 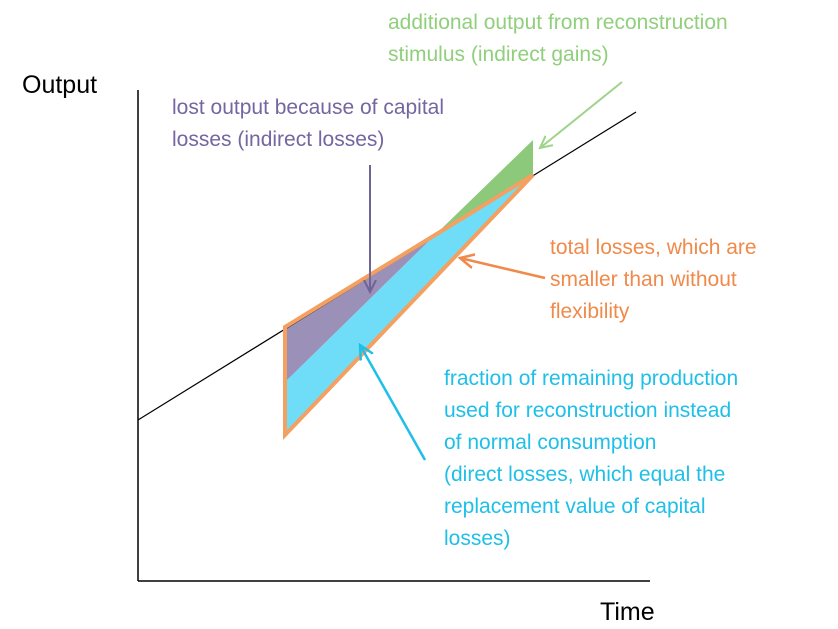 What do you see at coordinates (643, 279) in the screenshot?
I see `annotation-line: smaller than without` at bounding box center [643, 279].